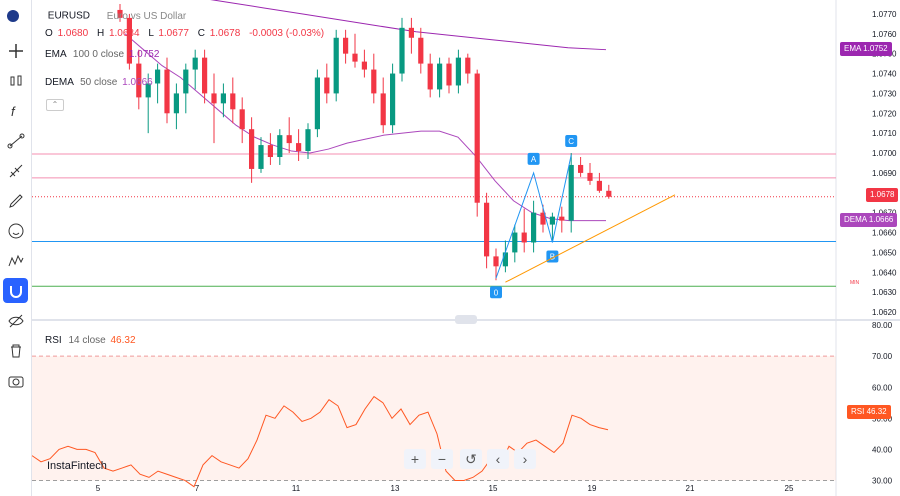  What do you see at coordinates (884, 233) in the screenshot?
I see `price-tick-label: 1.0660` at bounding box center [884, 233].